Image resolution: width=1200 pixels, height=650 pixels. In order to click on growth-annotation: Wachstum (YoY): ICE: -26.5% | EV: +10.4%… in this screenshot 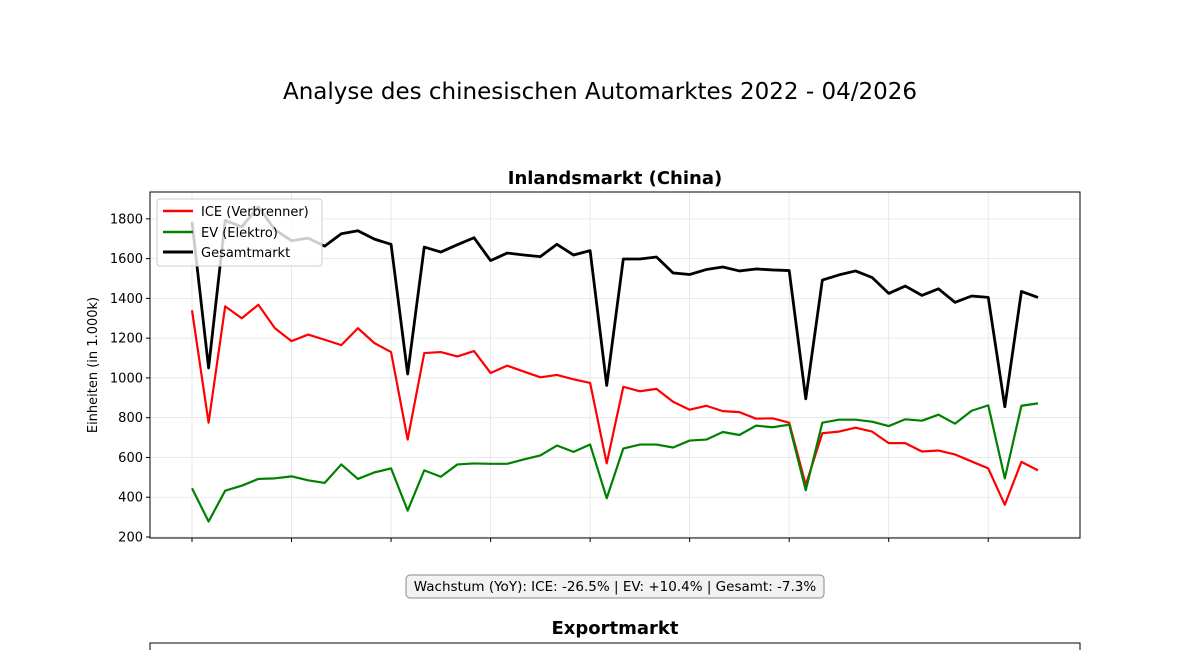, I will do `click(615, 586)`.